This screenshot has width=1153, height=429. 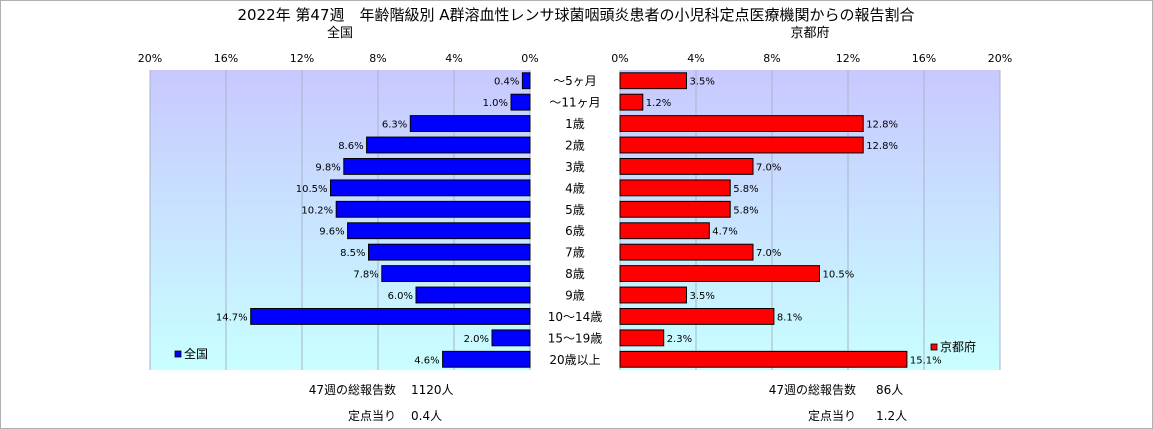 What do you see at coordinates (809, 33) in the screenshot?
I see `right-chart-subtitle: 京都府` at bounding box center [809, 33].